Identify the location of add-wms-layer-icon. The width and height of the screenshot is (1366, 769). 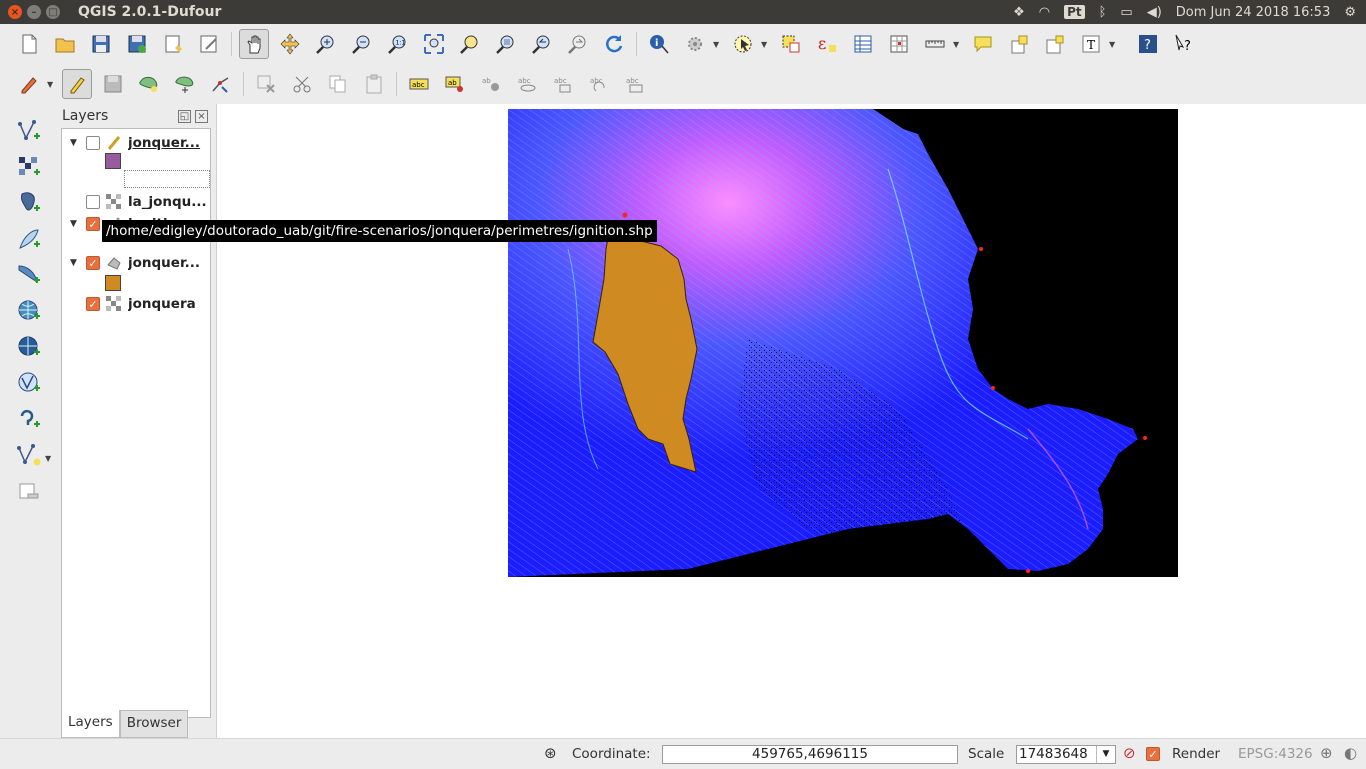
(29, 311).